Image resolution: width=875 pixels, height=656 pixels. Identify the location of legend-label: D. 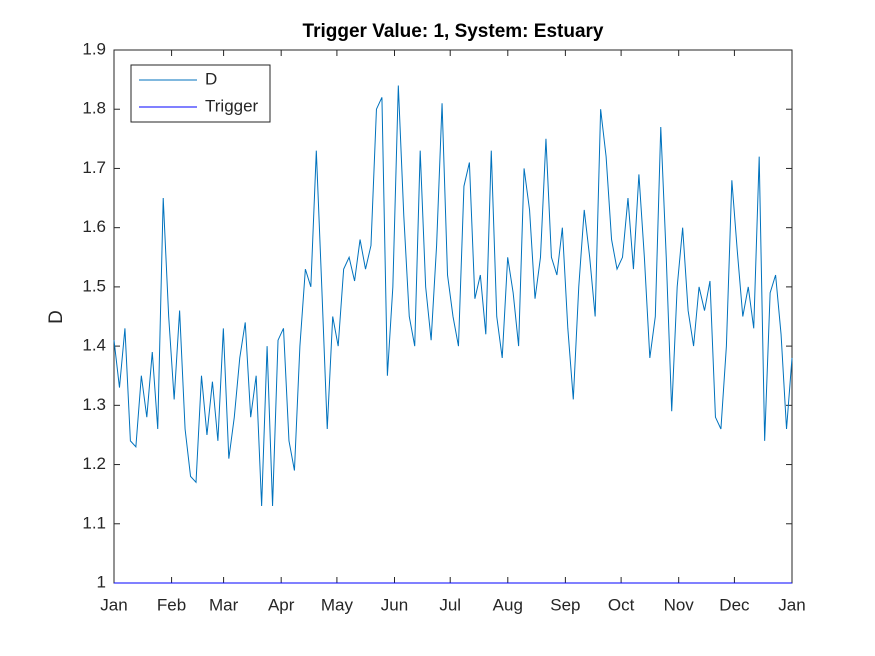
(211, 78).